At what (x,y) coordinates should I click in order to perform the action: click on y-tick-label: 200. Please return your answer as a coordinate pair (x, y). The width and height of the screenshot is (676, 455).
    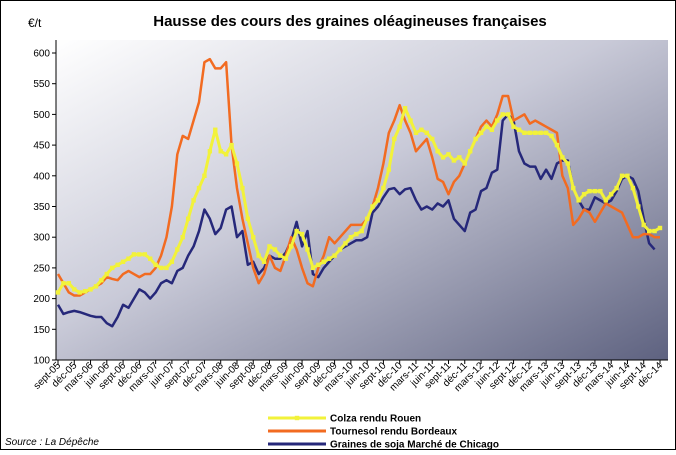
    Looking at the image, I should click on (41, 299).